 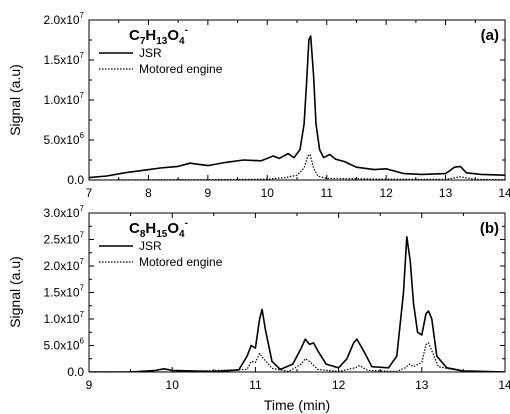 I want to click on compound-formula: C8H15O4-, so click(x=158, y=229).